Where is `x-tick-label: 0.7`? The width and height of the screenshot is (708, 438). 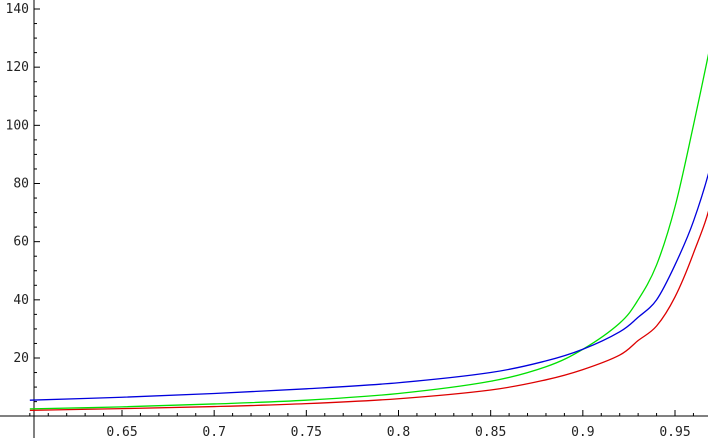 x-tick-label: 0.7 is located at coordinates (213, 431).